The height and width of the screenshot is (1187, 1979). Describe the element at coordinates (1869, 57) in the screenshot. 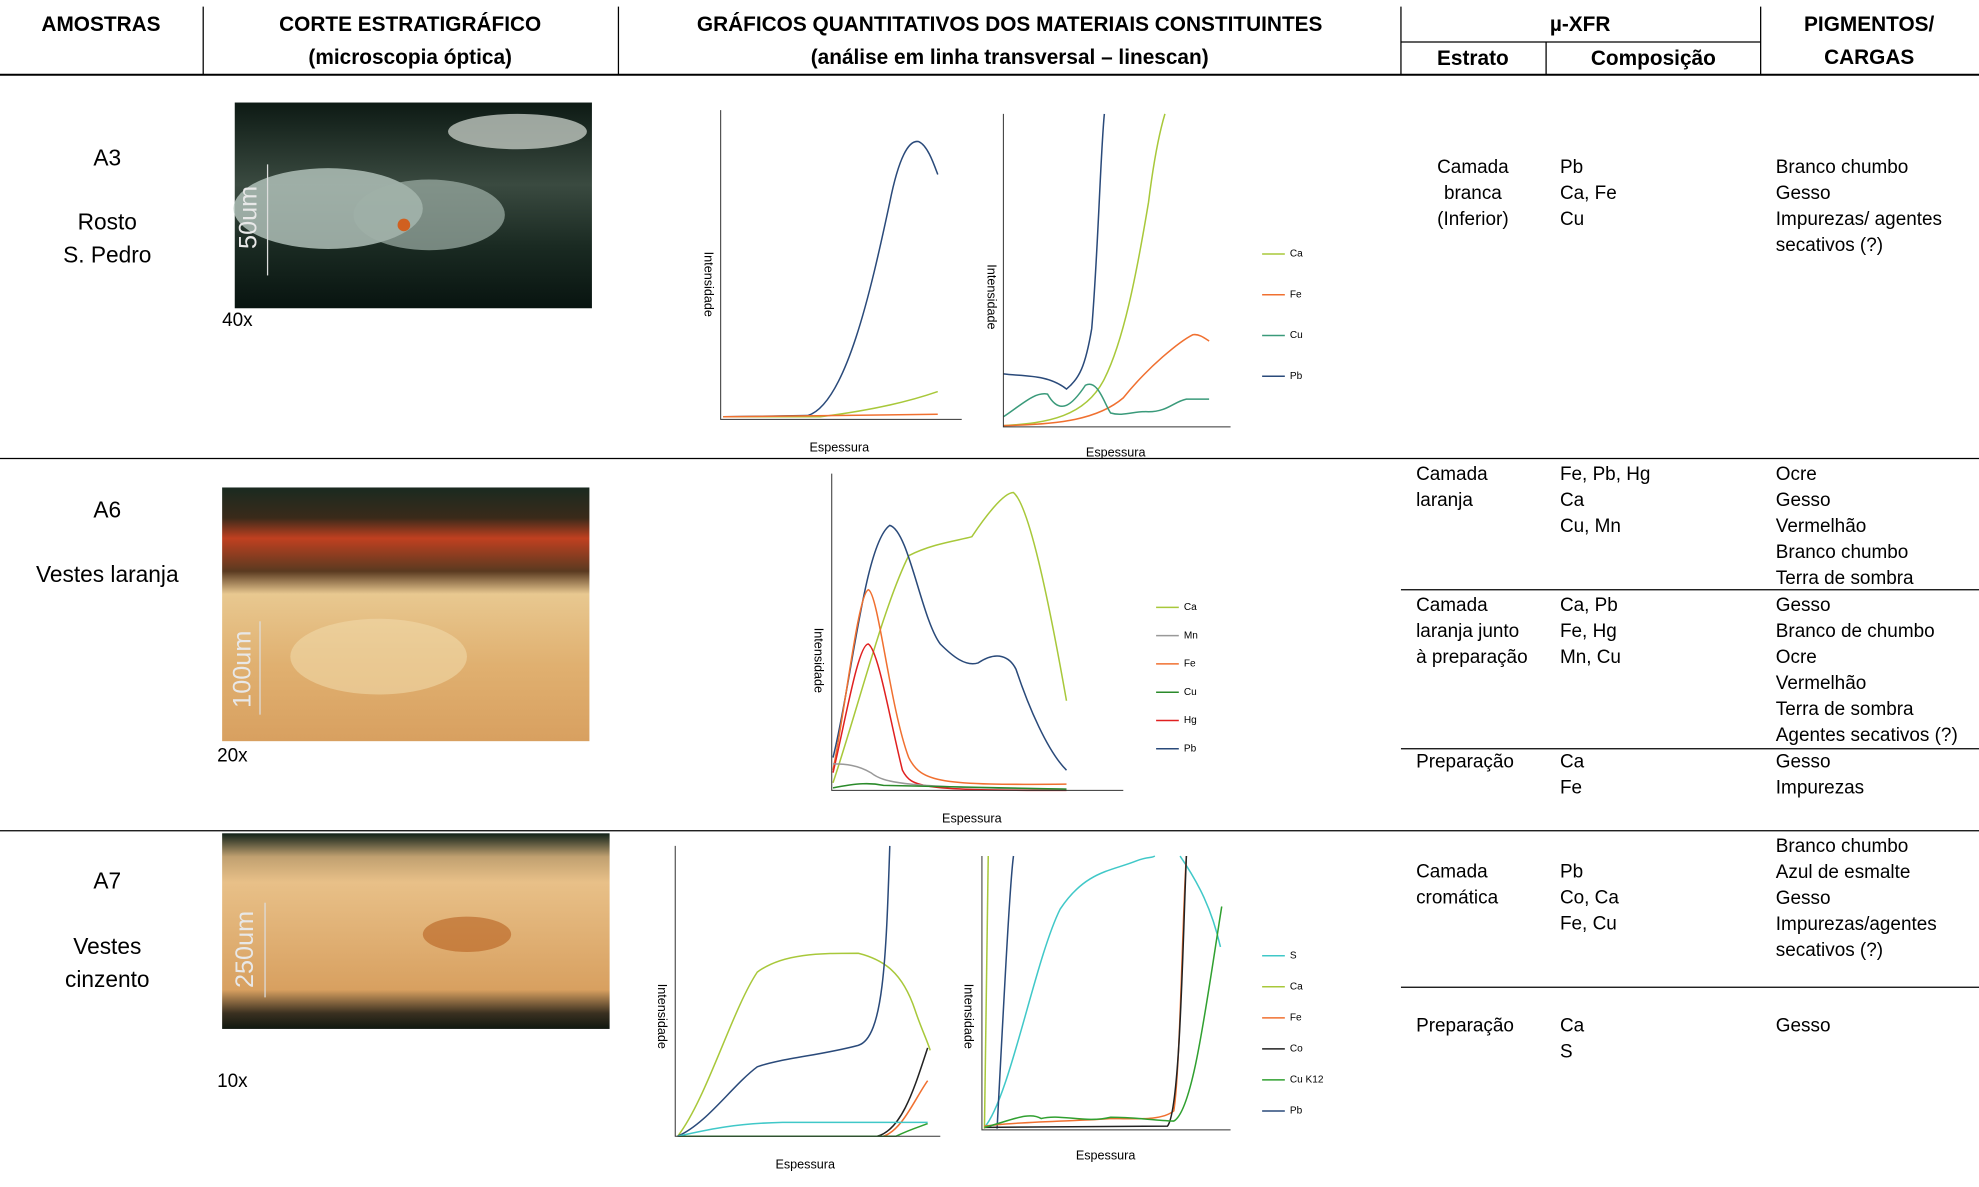

I see `header-cell: CARGAS` at that location.